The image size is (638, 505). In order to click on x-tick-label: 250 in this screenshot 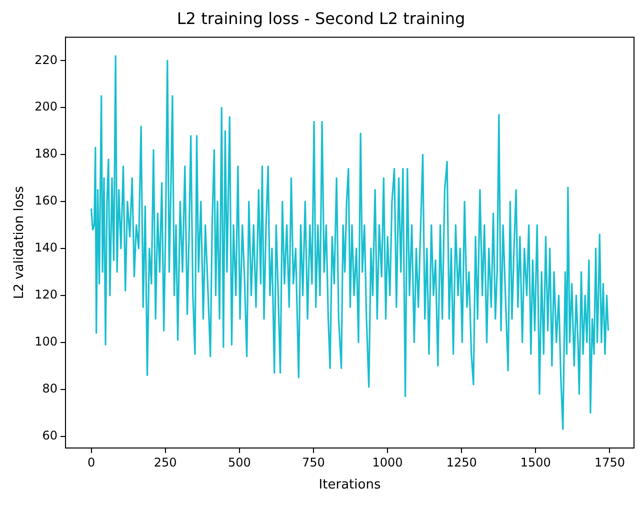, I will do `click(165, 462)`.